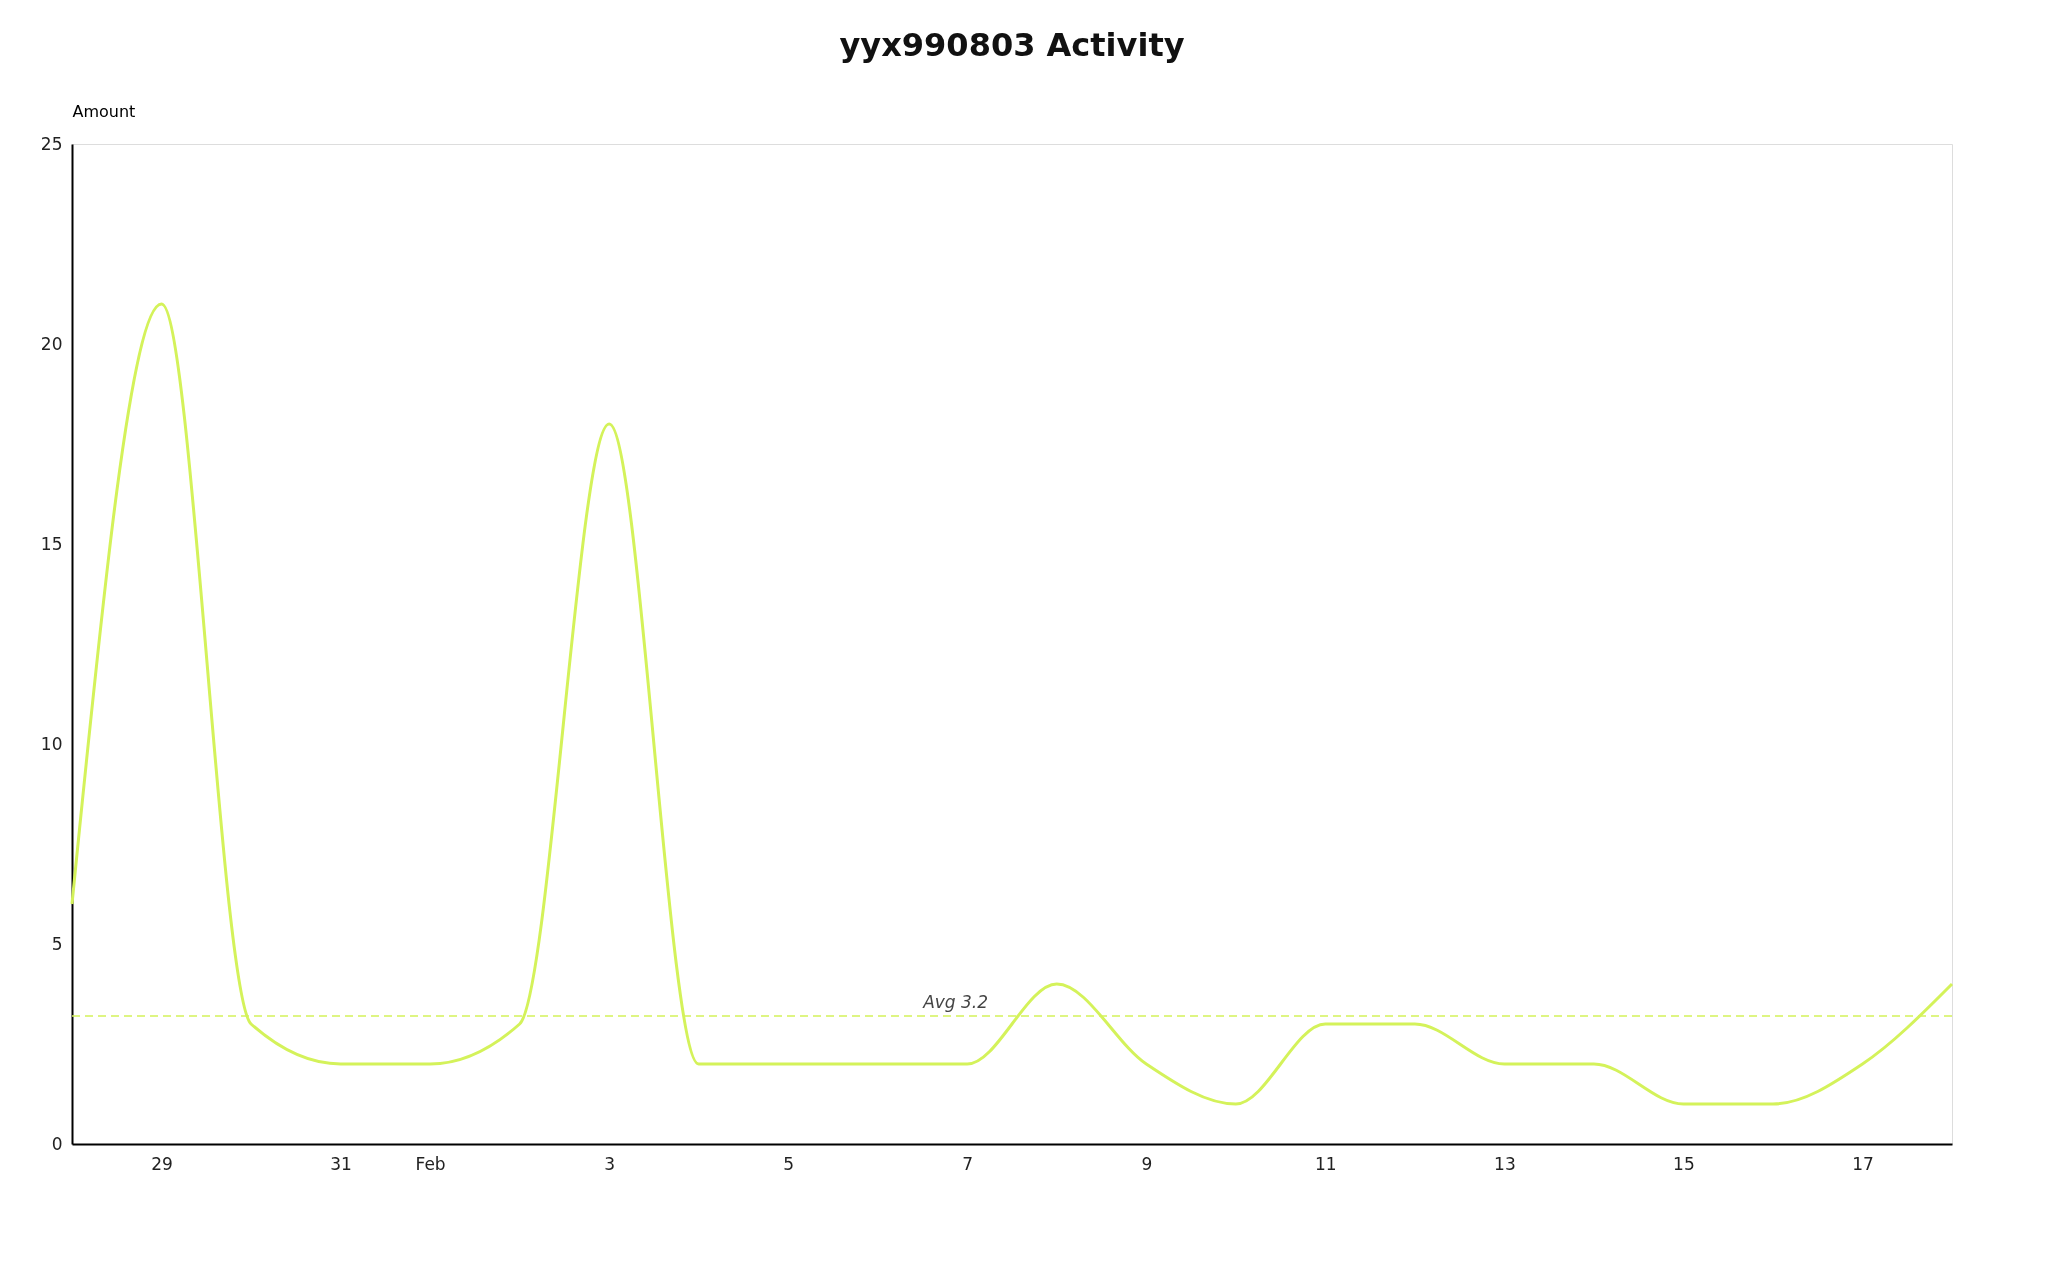 Image resolution: width=2048 pixels, height=1264 pixels. What do you see at coordinates (1684, 1163) in the screenshot?
I see `x-tick-label: 15` at bounding box center [1684, 1163].